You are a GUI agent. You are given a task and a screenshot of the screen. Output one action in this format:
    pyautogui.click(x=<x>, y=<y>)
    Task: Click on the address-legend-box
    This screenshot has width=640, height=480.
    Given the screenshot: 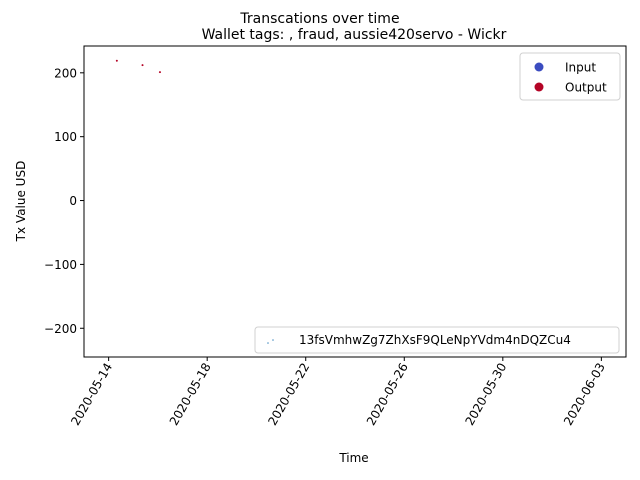 What is the action you would take?
    pyautogui.click(x=437, y=340)
    